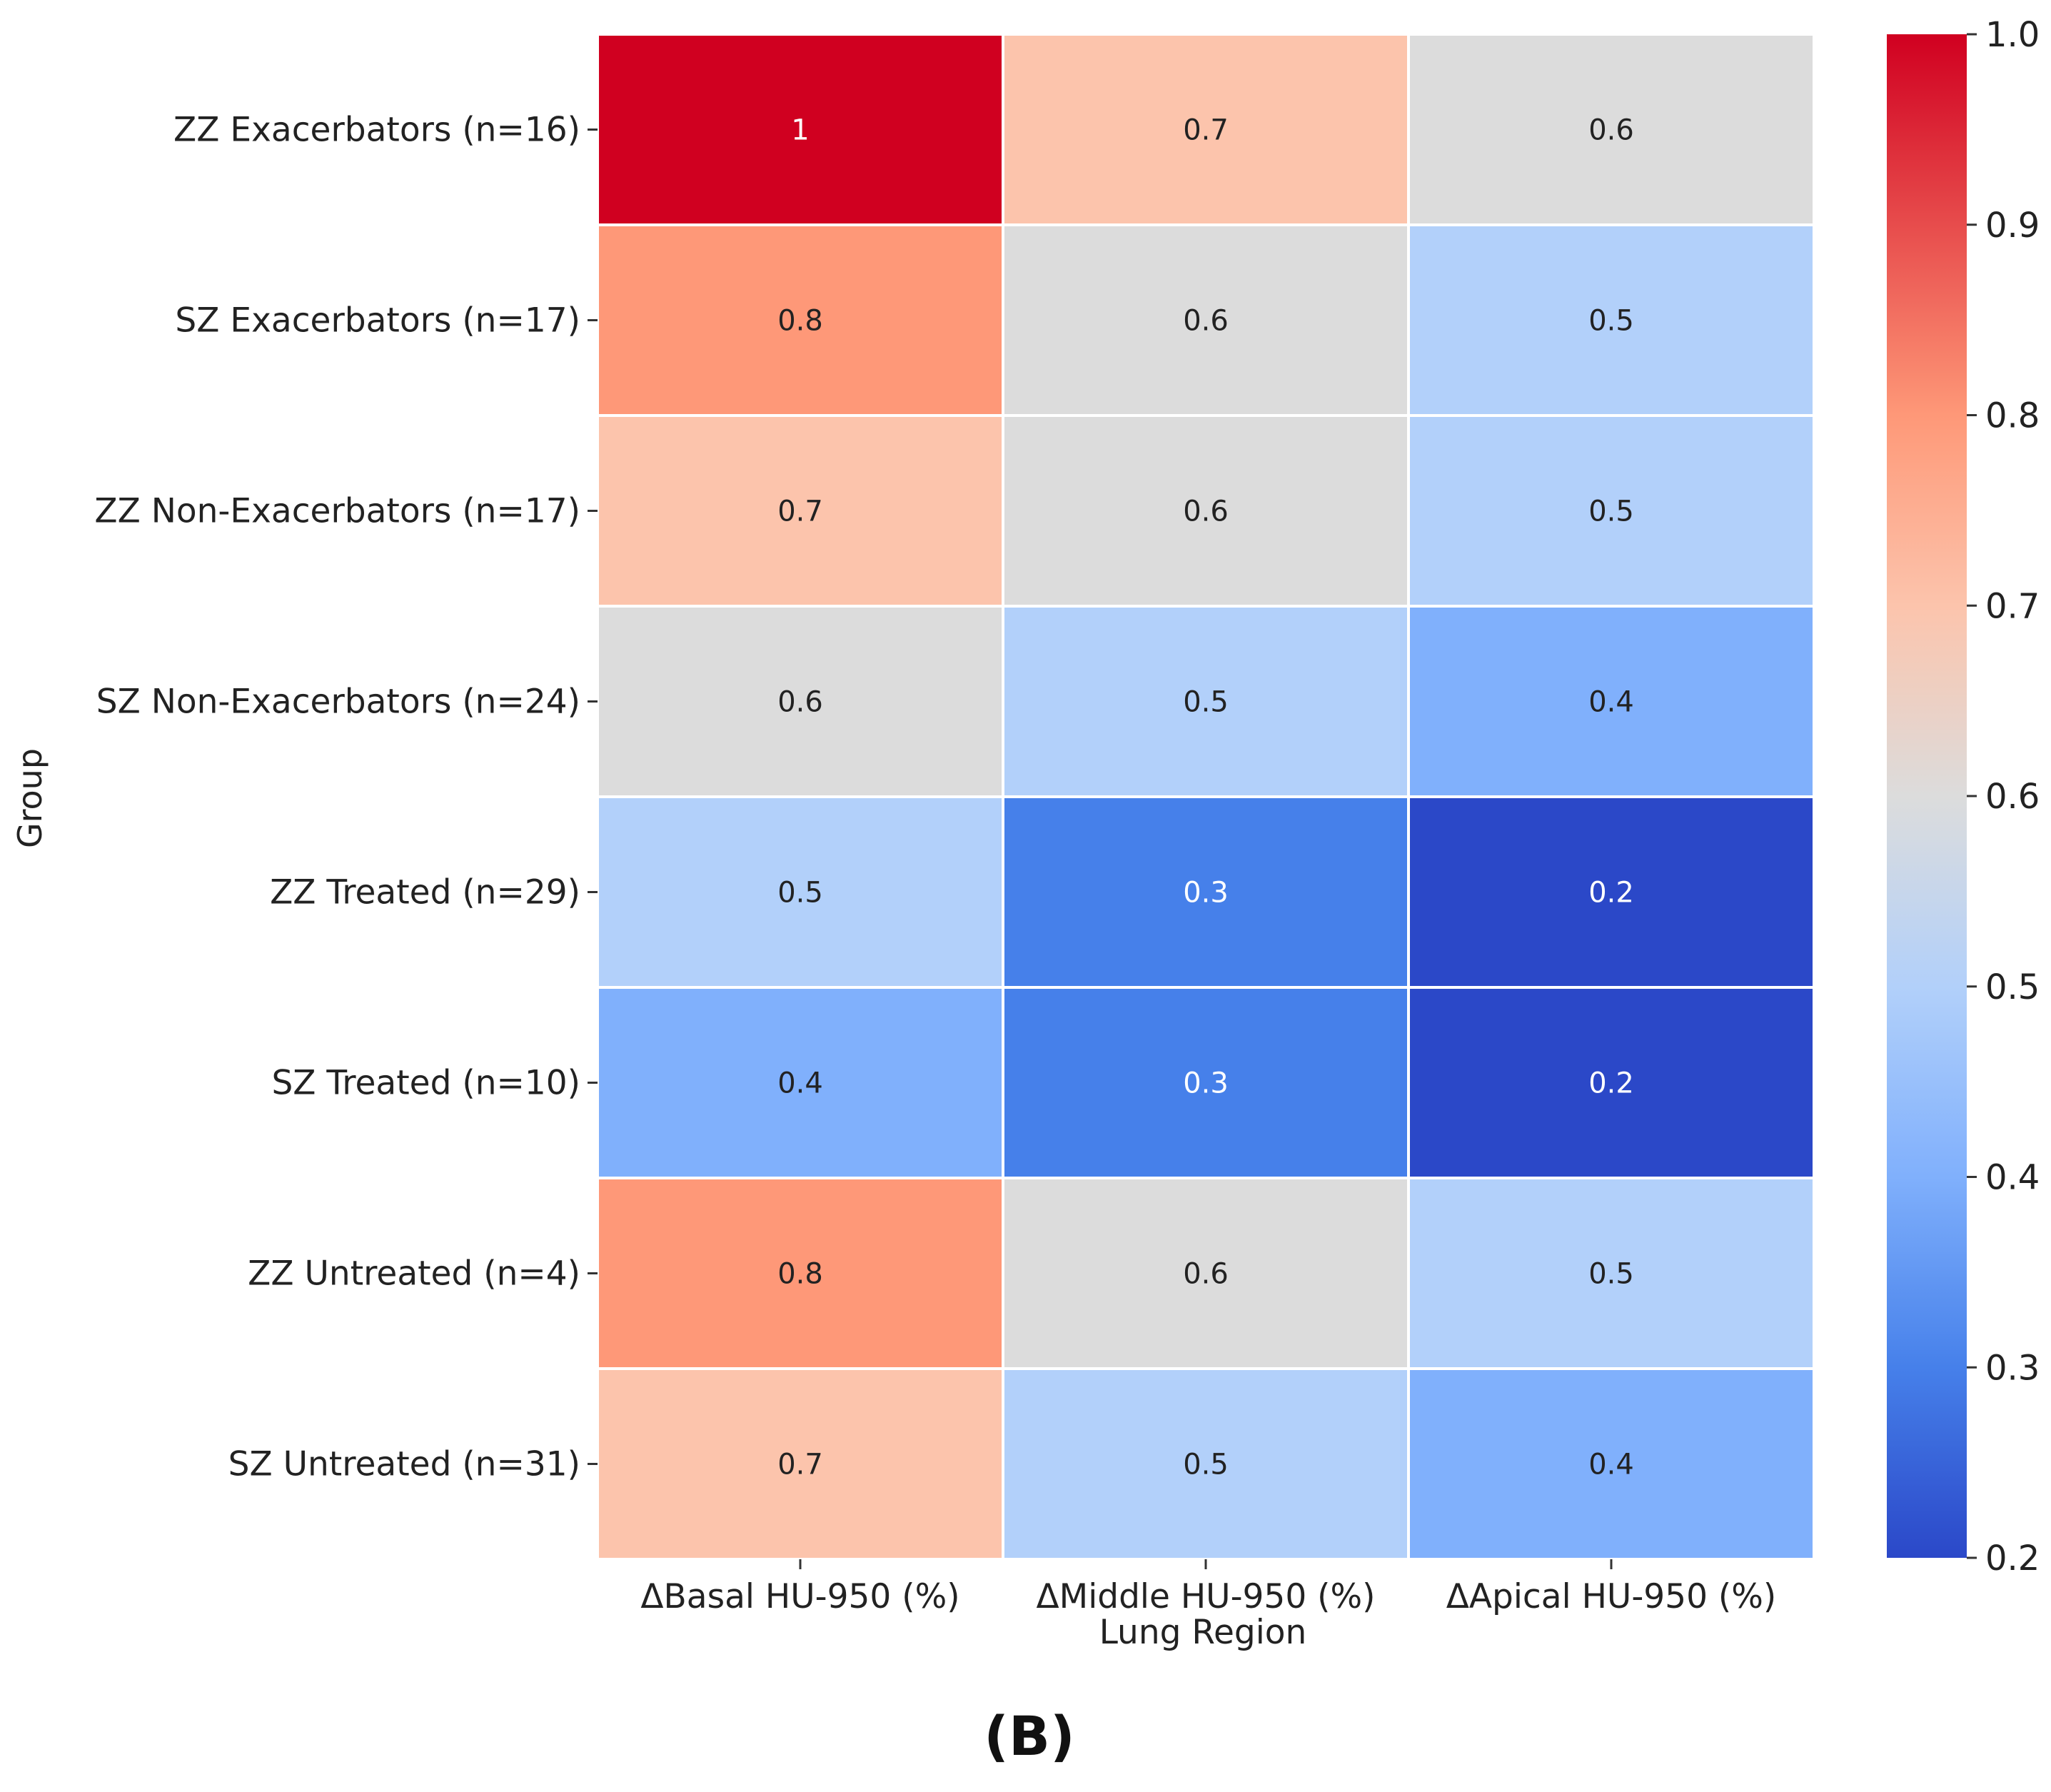 The height and width of the screenshot is (1792, 2051). I want to click on colorbar-tick-label: 0.4, so click(2013, 1178).